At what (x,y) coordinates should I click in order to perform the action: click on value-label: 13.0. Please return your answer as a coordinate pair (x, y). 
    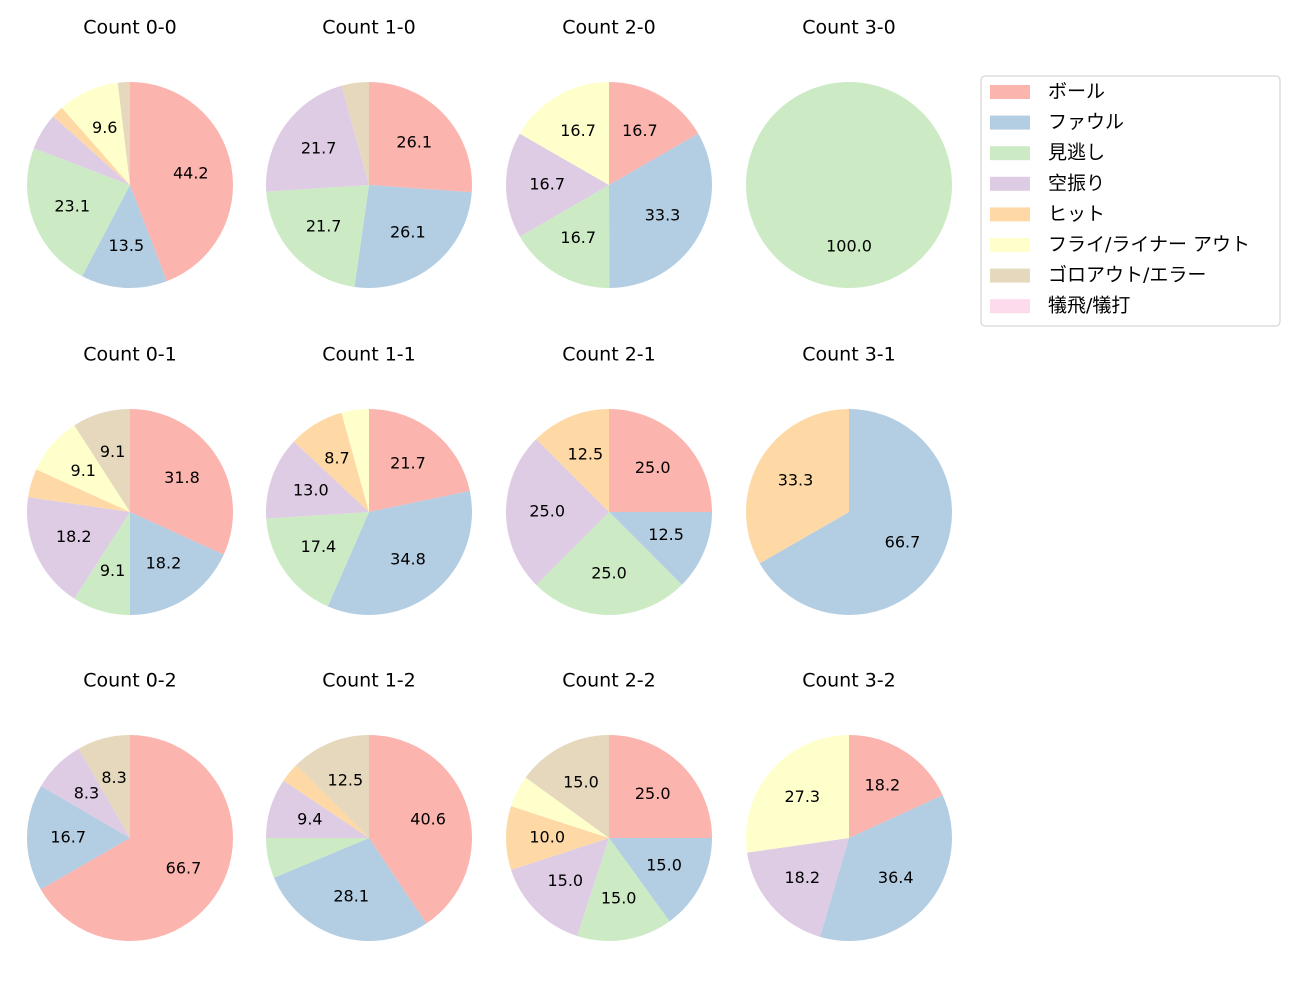
    Looking at the image, I should click on (311, 490).